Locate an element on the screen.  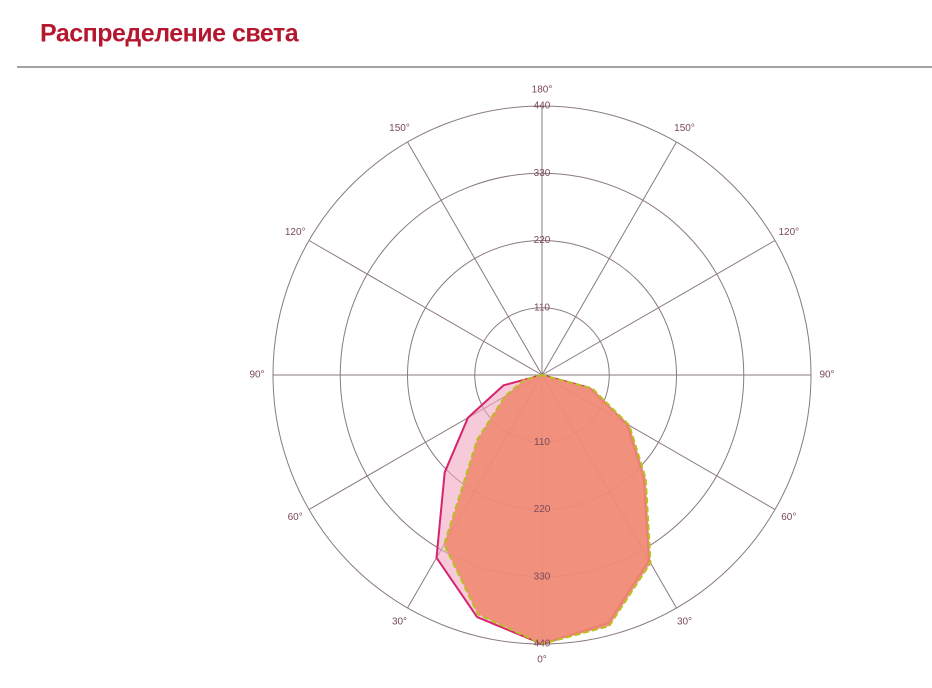
curves is located at coordinates (543, 509).